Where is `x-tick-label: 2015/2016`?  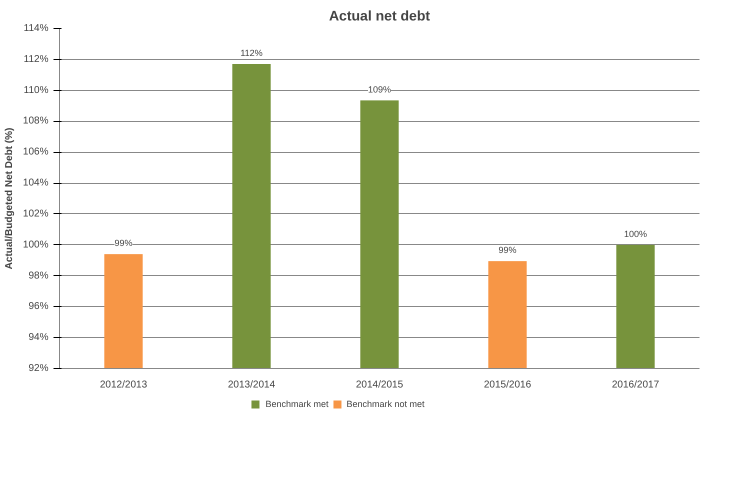
x-tick-label: 2015/2016 is located at coordinates (508, 385).